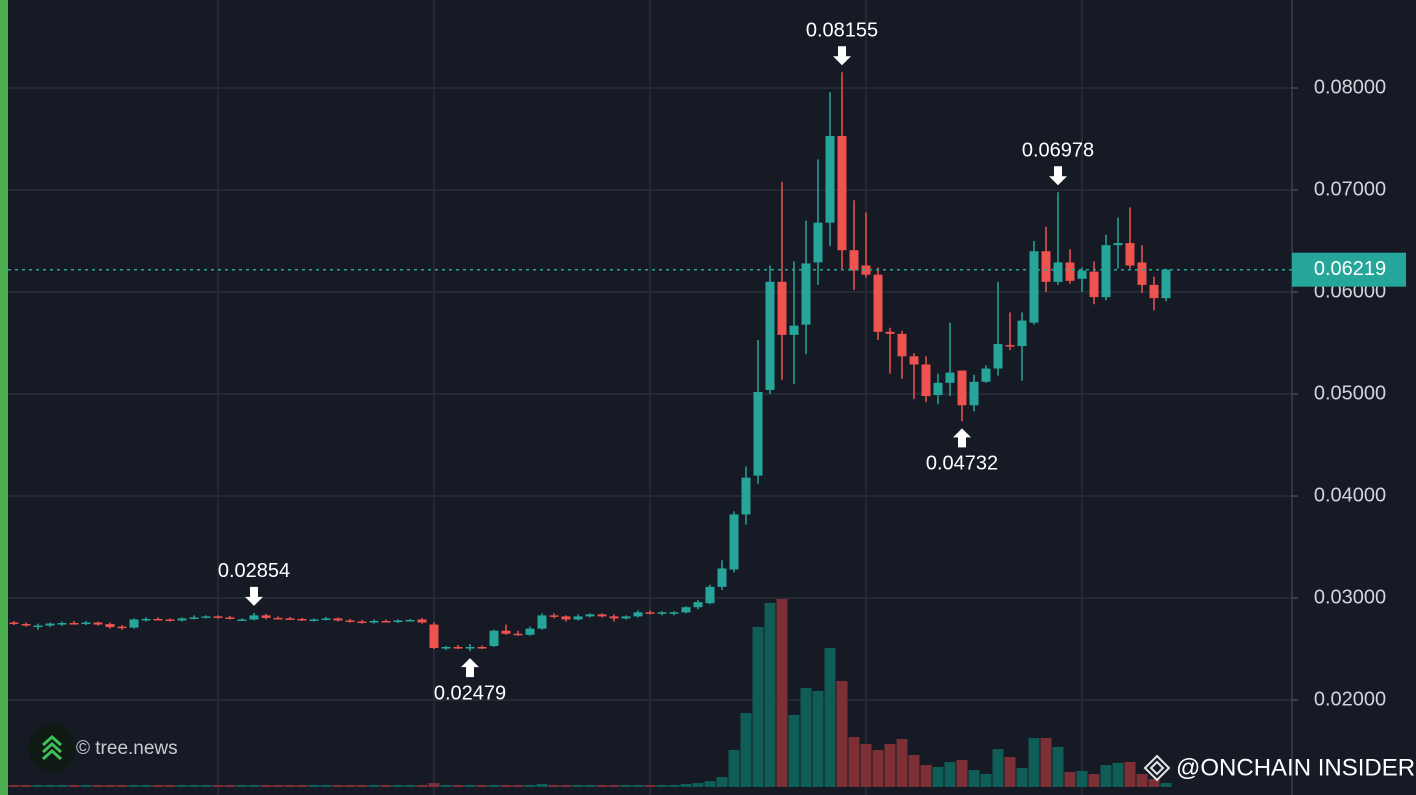 The width and height of the screenshot is (1416, 795). I want to click on source-badge: © tree.news, so click(103, 748).